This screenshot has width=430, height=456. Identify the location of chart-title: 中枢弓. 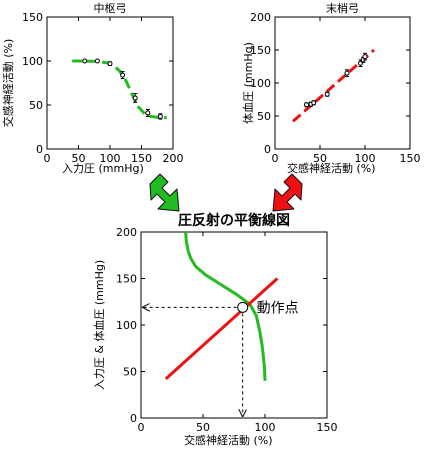
(110, 8).